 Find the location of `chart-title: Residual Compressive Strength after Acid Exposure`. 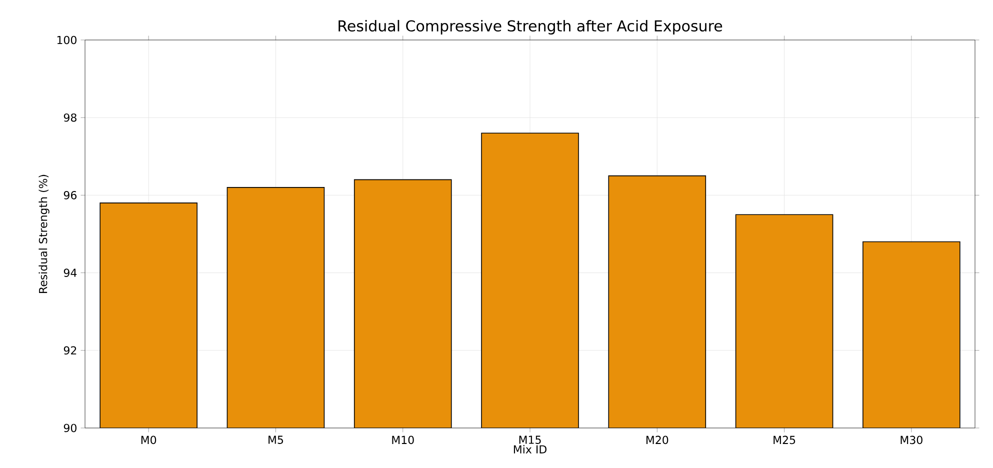

chart-title: Residual Compressive Strength after Acid Exposure is located at coordinates (530, 27).